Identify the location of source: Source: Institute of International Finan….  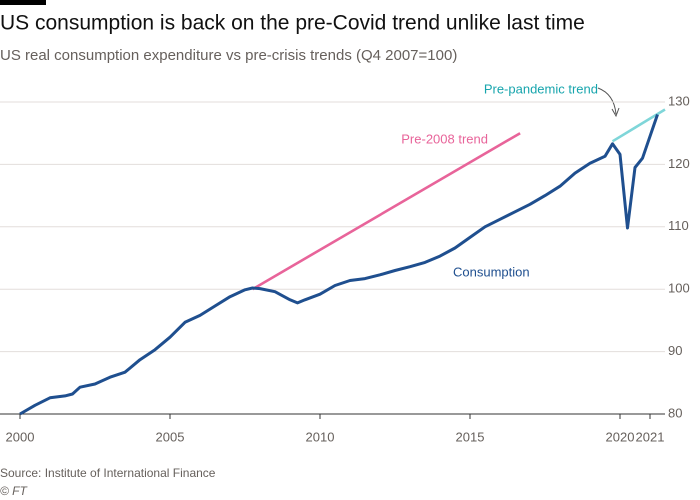
(108, 473).